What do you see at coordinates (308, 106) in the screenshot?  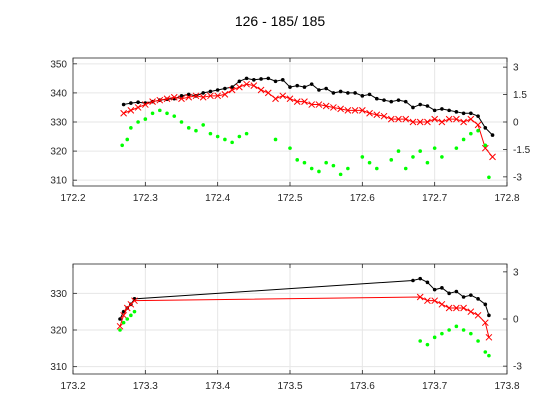 I see `series-line` at bounding box center [308, 106].